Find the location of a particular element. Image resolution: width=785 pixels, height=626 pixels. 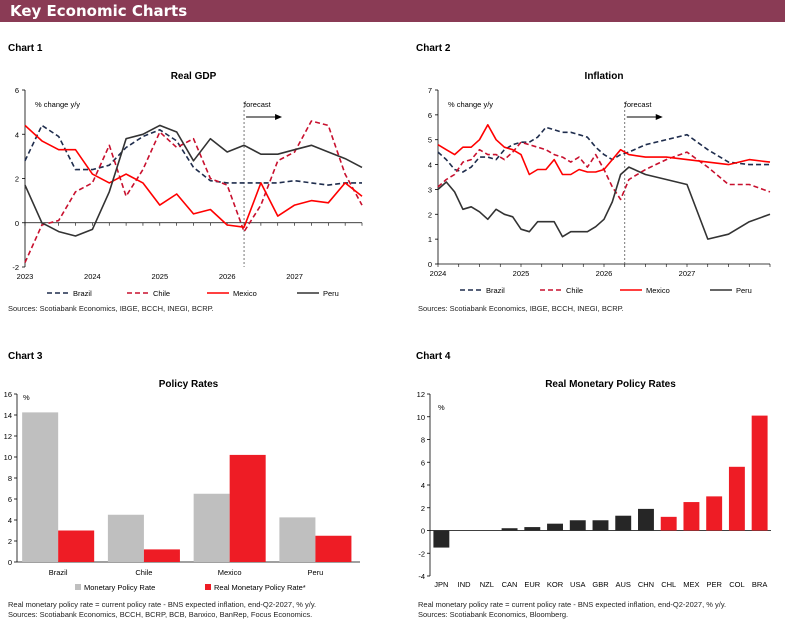

bar-eur is located at coordinates (532, 529).